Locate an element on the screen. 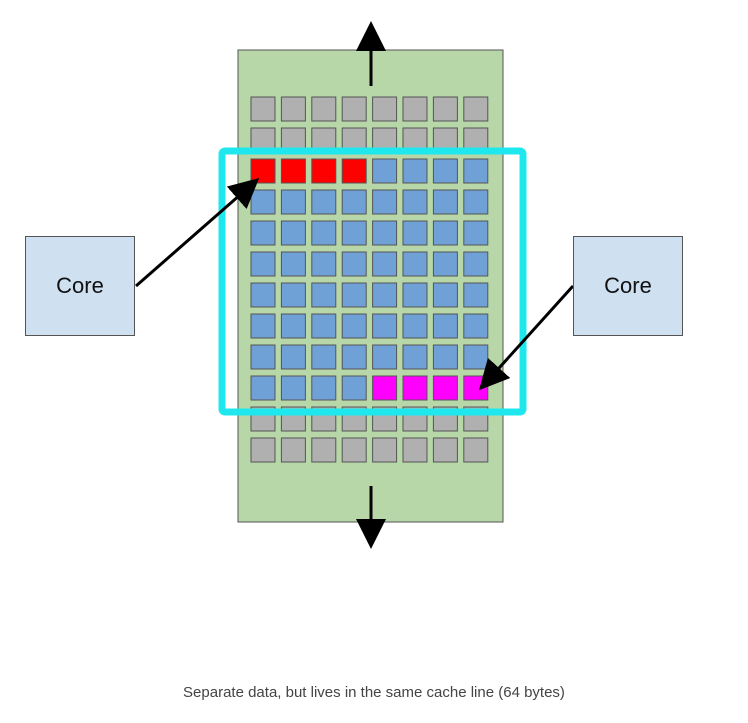 The image size is (748, 723). core-right-label: Core is located at coordinates (628, 285).